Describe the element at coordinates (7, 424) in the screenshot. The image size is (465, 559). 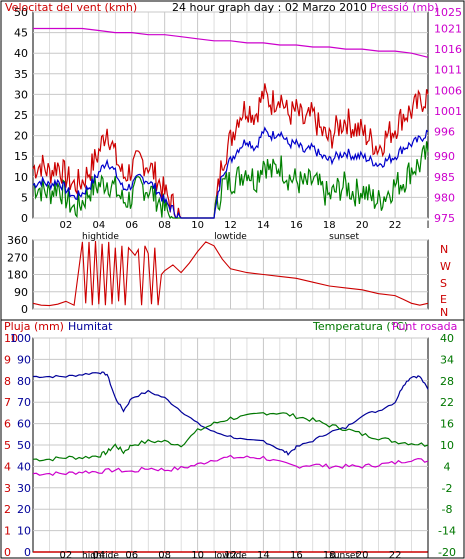
I see `rain-tick-label: 6` at that location.